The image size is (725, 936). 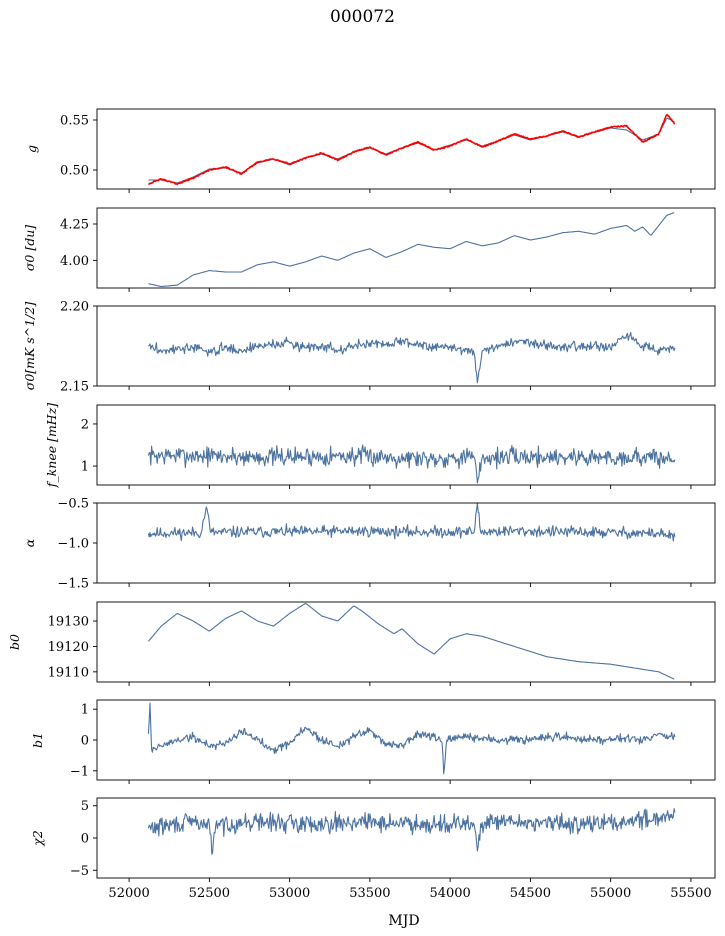 What do you see at coordinates (209, 893) in the screenshot?
I see `xtick-label: 52500` at bounding box center [209, 893].